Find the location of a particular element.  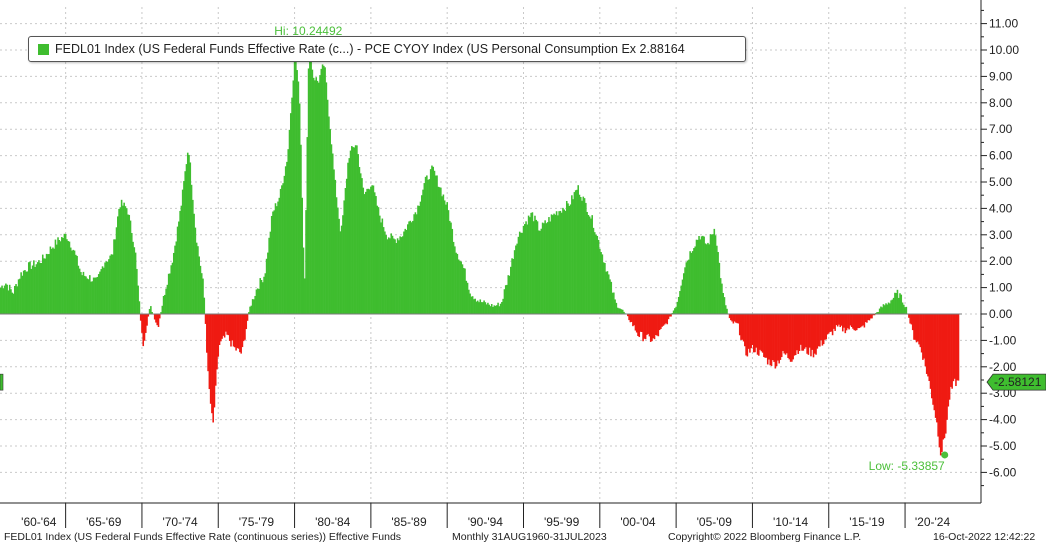

x-tick-label: '15-'19 is located at coordinates (867, 522).